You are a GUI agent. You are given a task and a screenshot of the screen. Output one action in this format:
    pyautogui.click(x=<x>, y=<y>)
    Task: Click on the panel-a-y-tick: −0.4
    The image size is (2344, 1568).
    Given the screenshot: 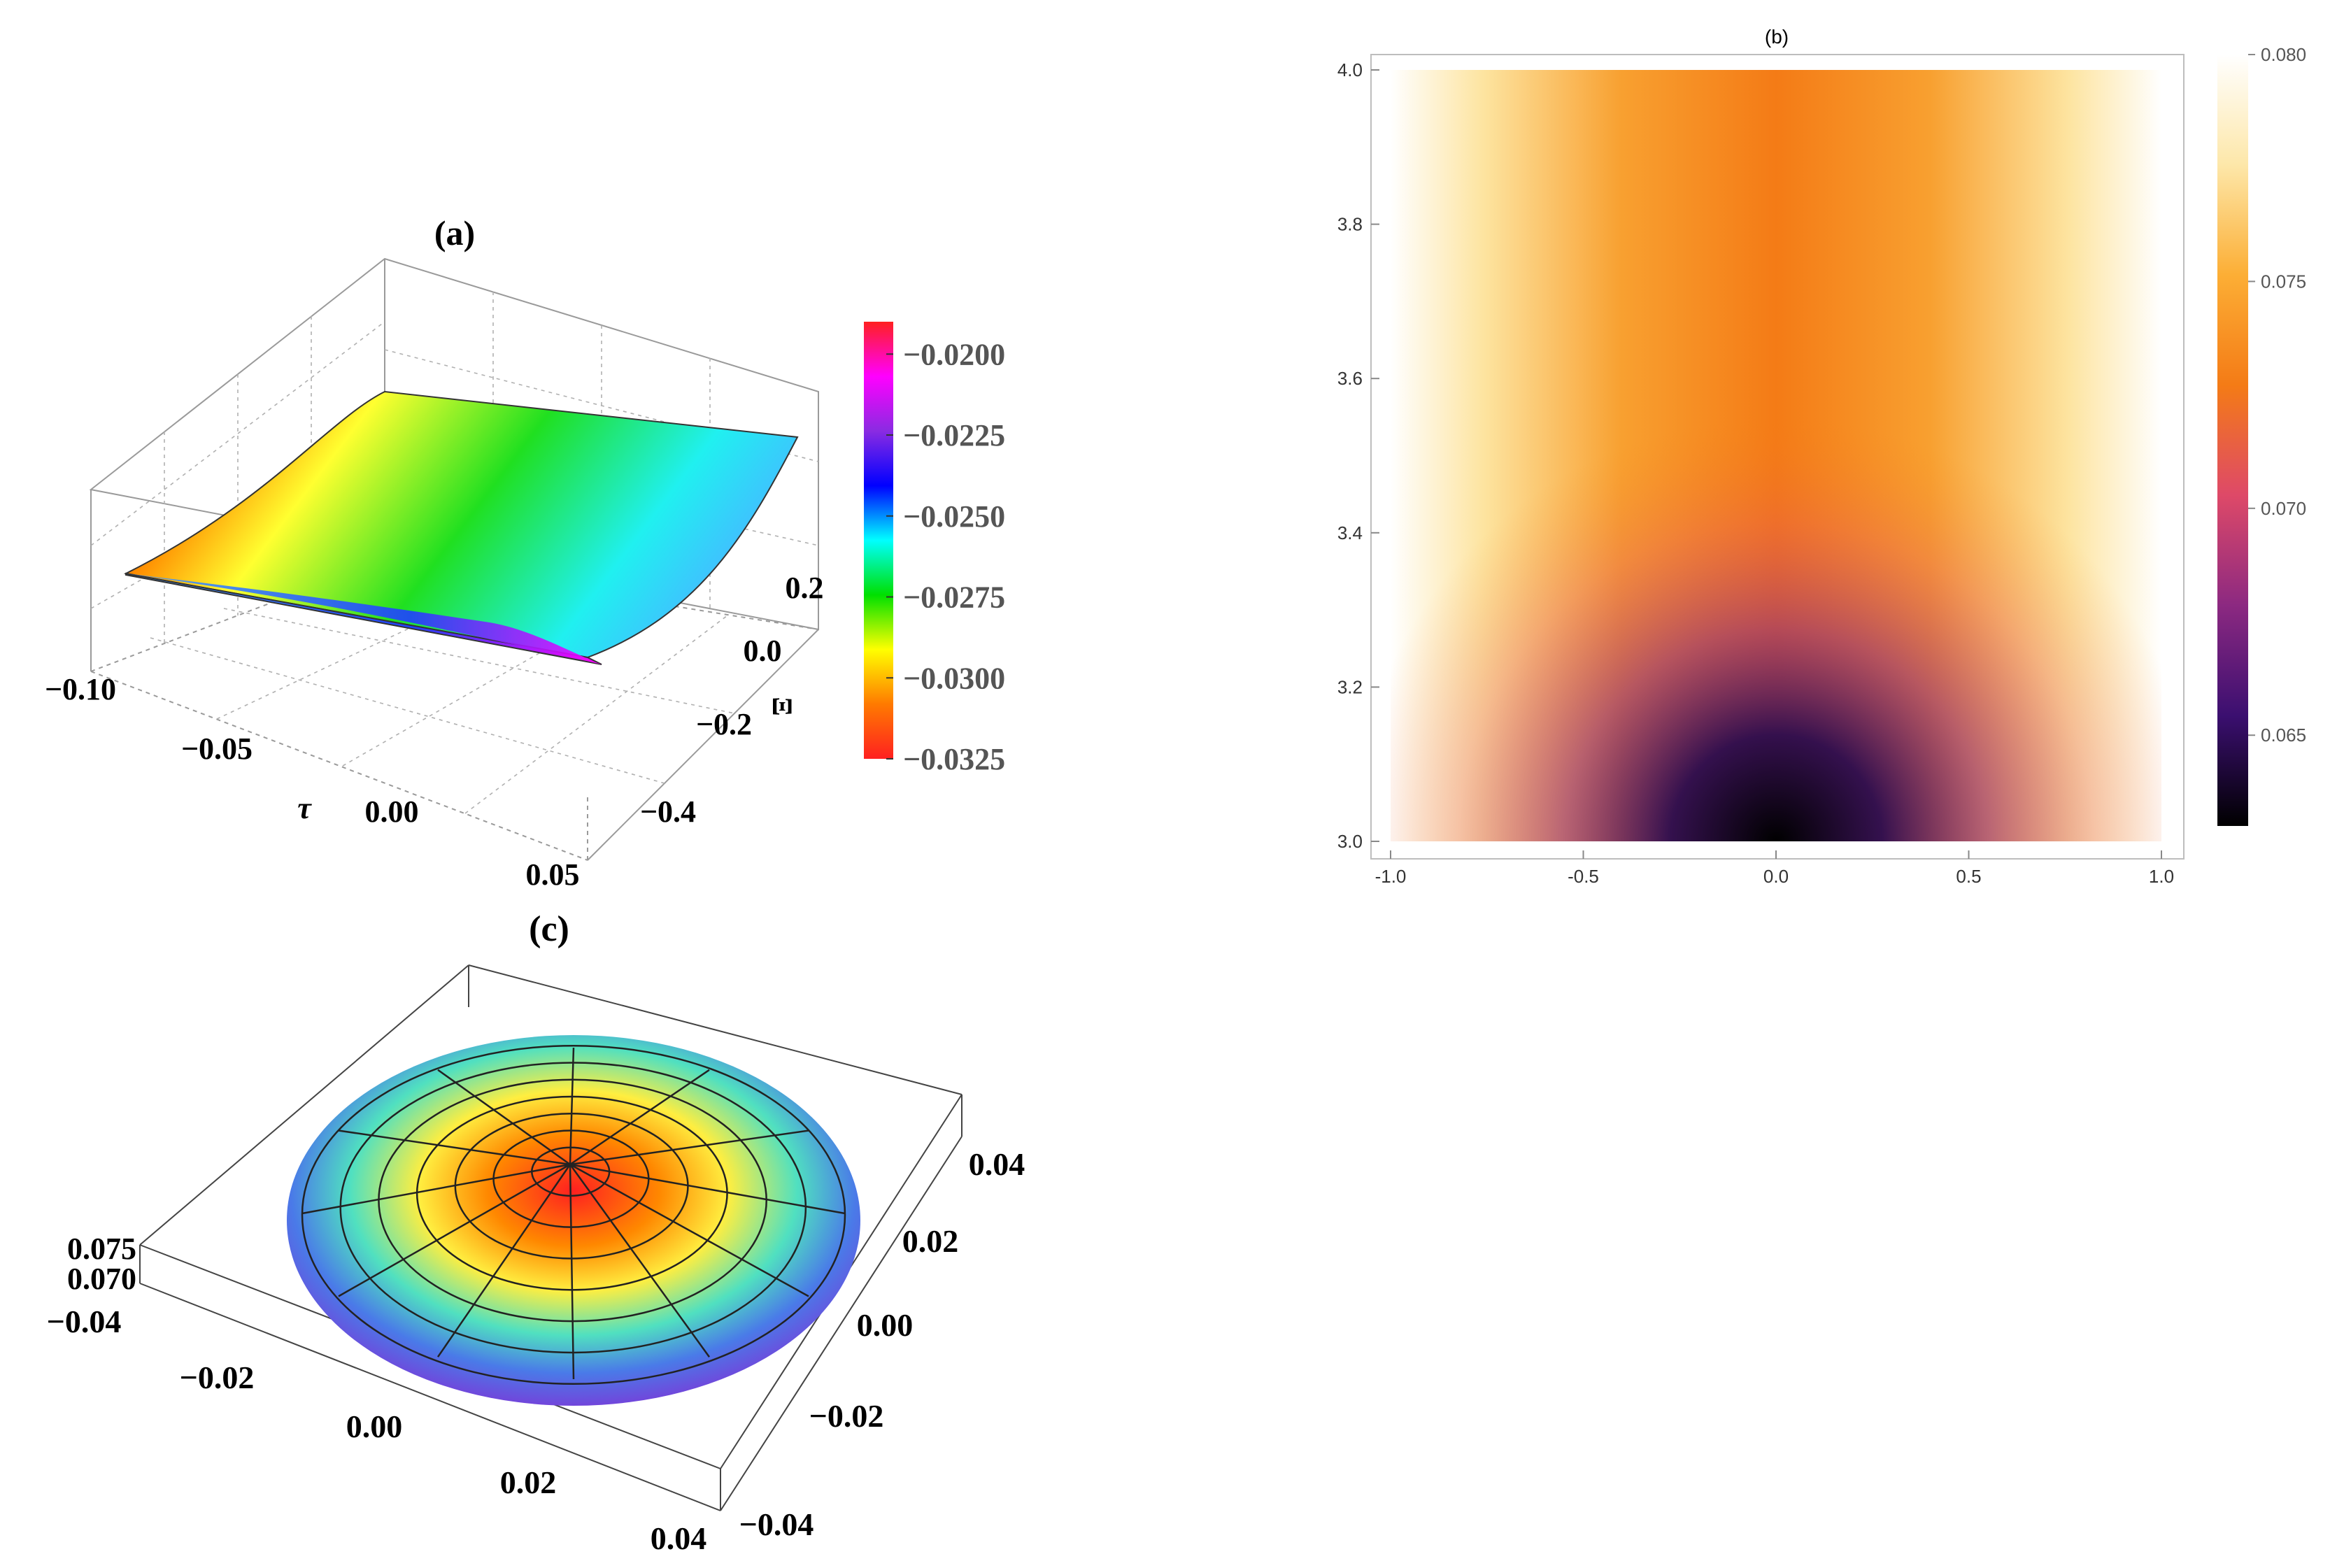 What is the action you would take?
    pyautogui.click(x=668, y=811)
    